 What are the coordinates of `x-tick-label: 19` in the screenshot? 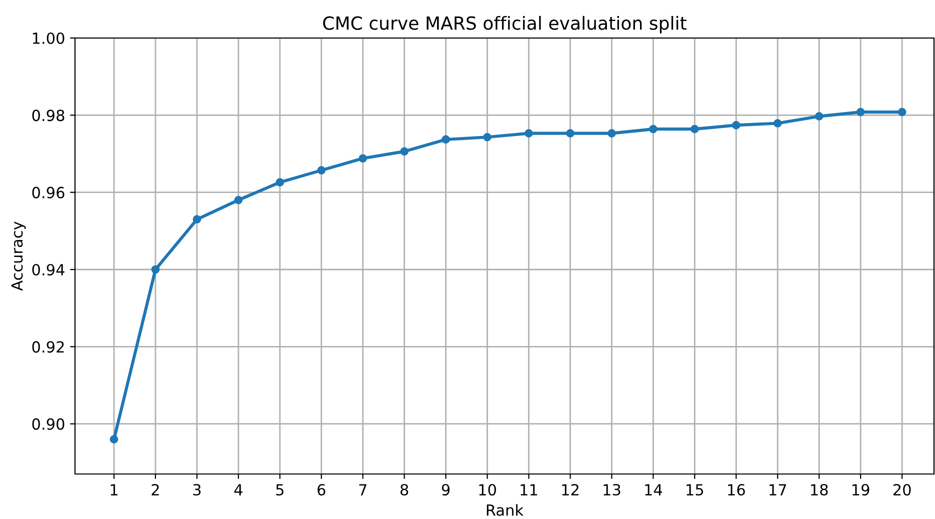 It's located at (861, 490).